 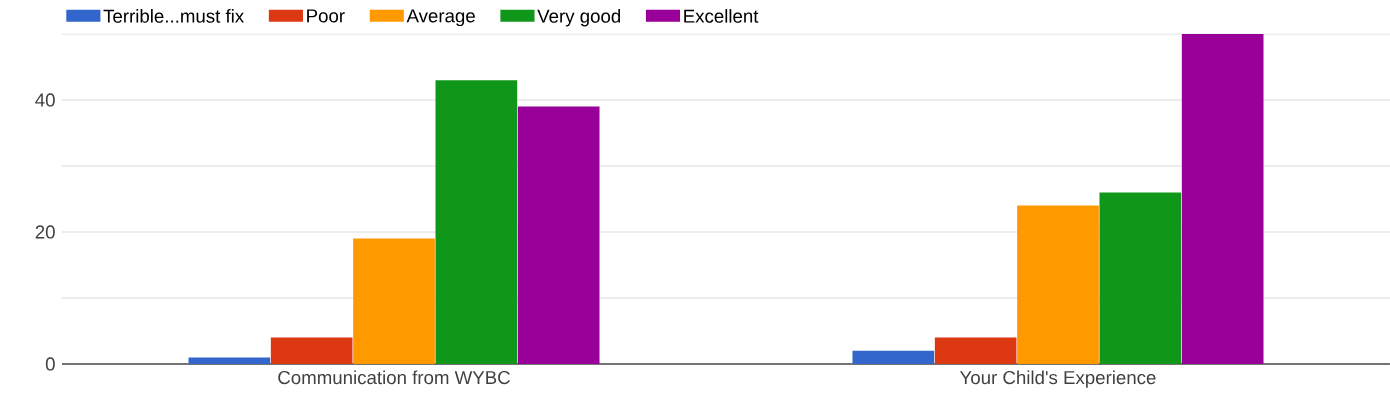 What do you see at coordinates (326, 16) in the screenshot?
I see `legend-label: Poor` at bounding box center [326, 16].